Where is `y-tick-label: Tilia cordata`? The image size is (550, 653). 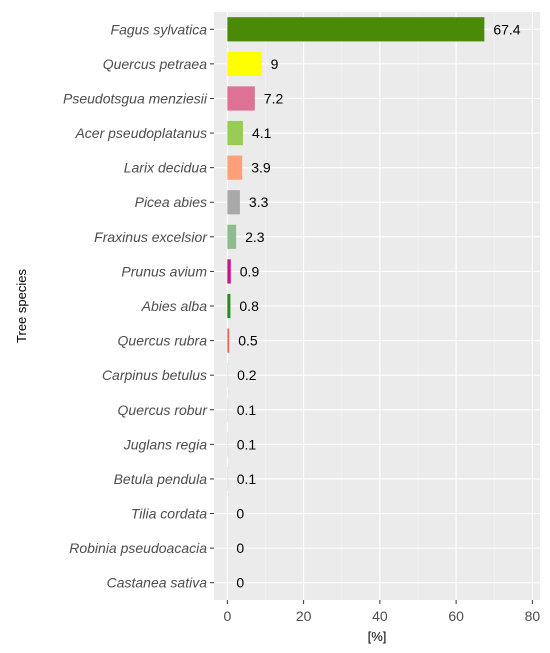
y-tick-label: Tilia cordata is located at coordinates (169, 514).